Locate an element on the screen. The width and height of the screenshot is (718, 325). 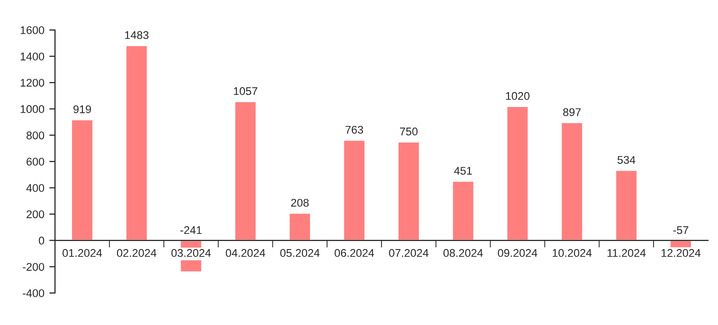
x-tick-label: 09.2024 is located at coordinates (518, 253).